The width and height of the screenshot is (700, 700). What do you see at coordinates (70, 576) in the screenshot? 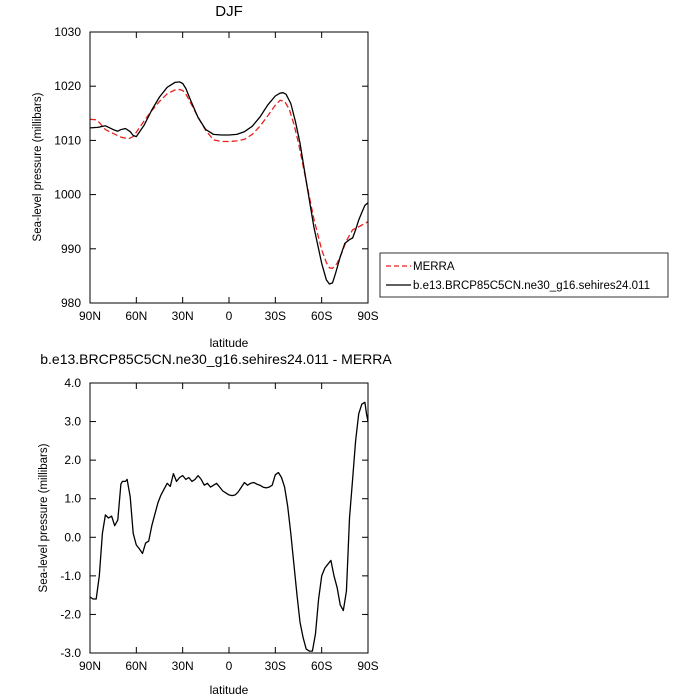
I see `y-tick-label: -1.0` at bounding box center [70, 576].